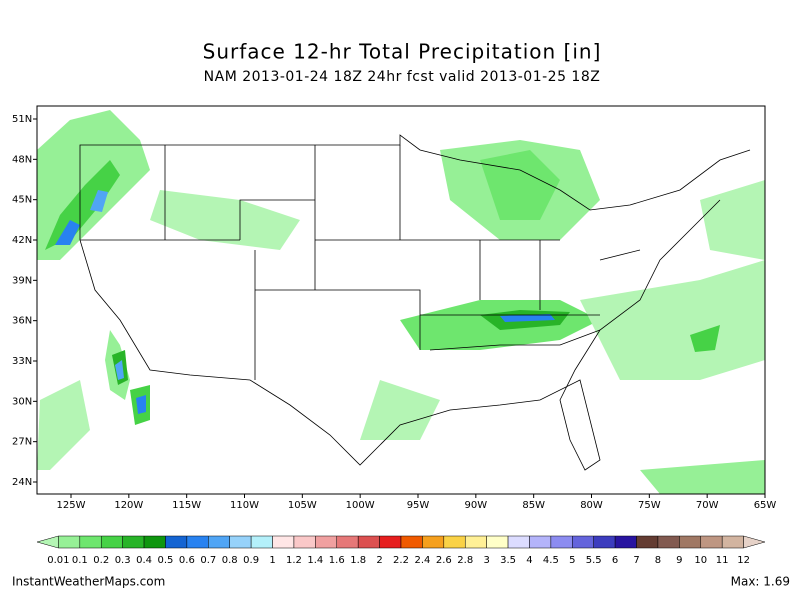 The image size is (800, 600). I want to click on lat-label: 24N, so click(22, 482).